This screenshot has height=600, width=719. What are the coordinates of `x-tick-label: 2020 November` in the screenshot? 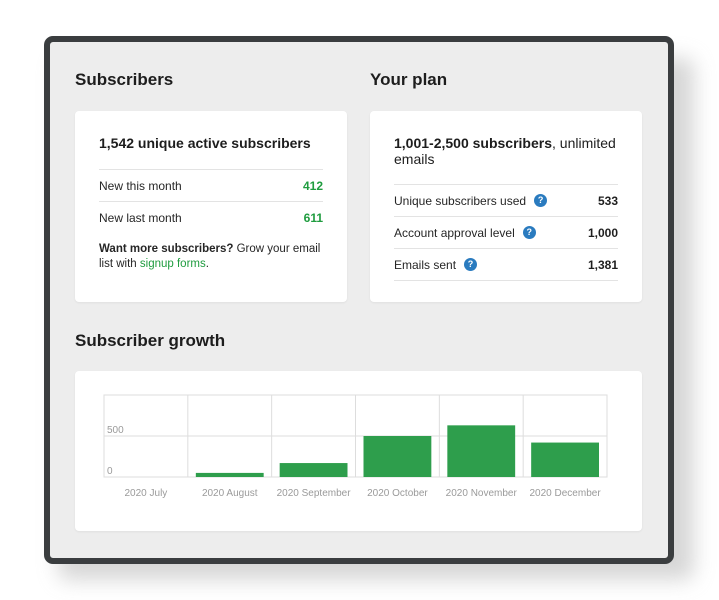 It's located at (482, 493).